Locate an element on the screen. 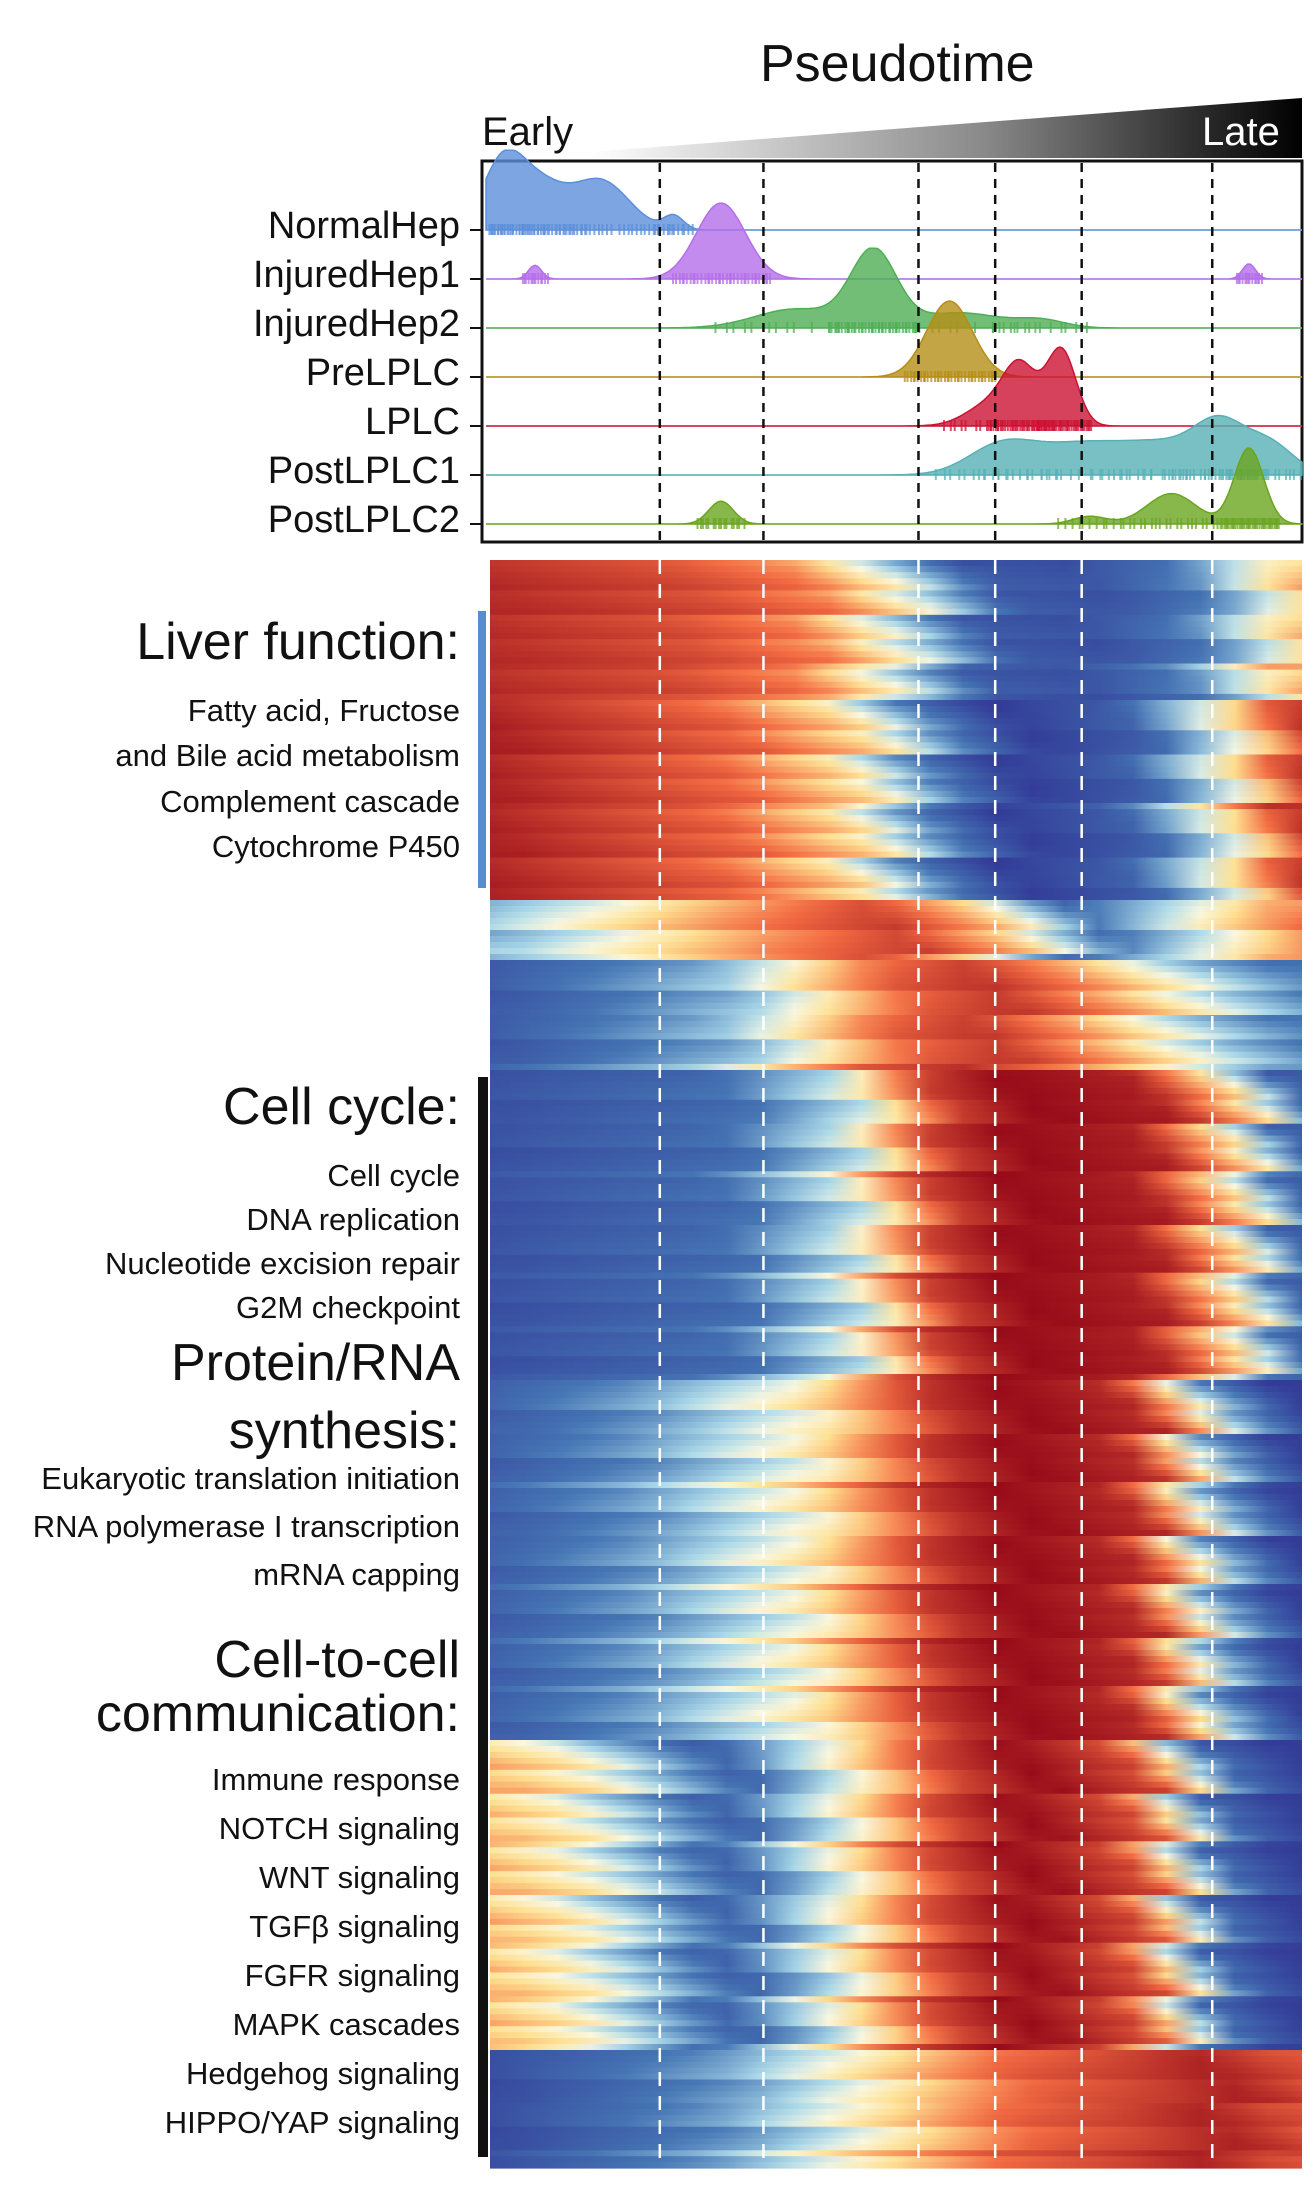 This screenshot has height=2186, width=1315. density-track-lplc is located at coordinates (886, 388).